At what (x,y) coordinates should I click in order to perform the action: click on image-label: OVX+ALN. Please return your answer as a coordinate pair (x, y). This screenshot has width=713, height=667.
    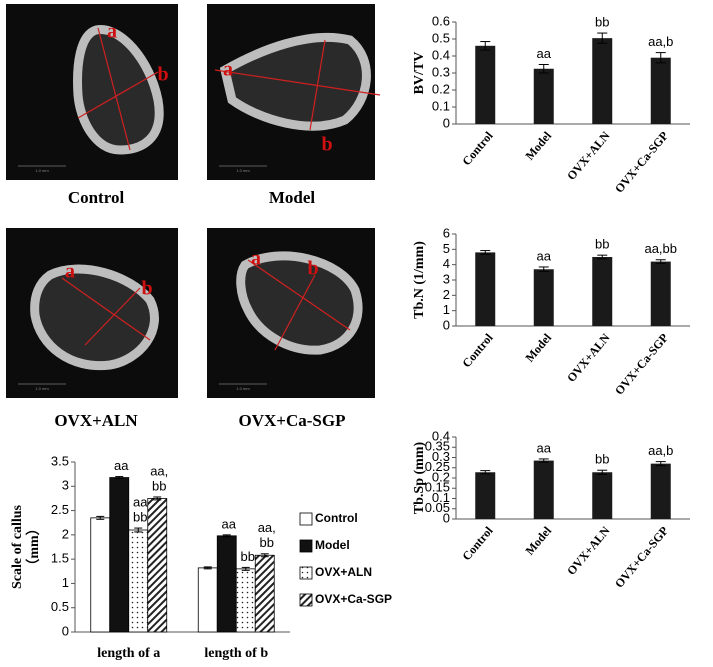
    Looking at the image, I should click on (96, 420).